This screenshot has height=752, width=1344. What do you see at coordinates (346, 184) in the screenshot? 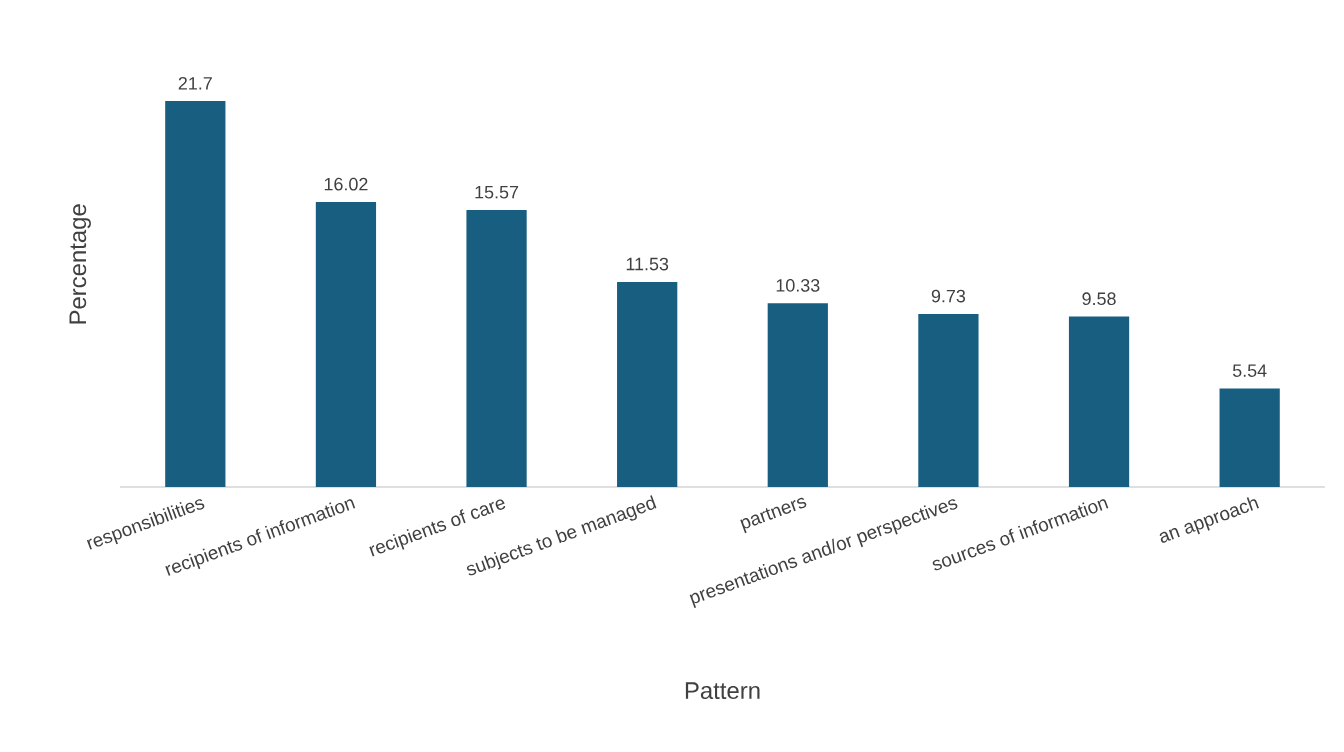
I see `data-label: 16.02` at bounding box center [346, 184].